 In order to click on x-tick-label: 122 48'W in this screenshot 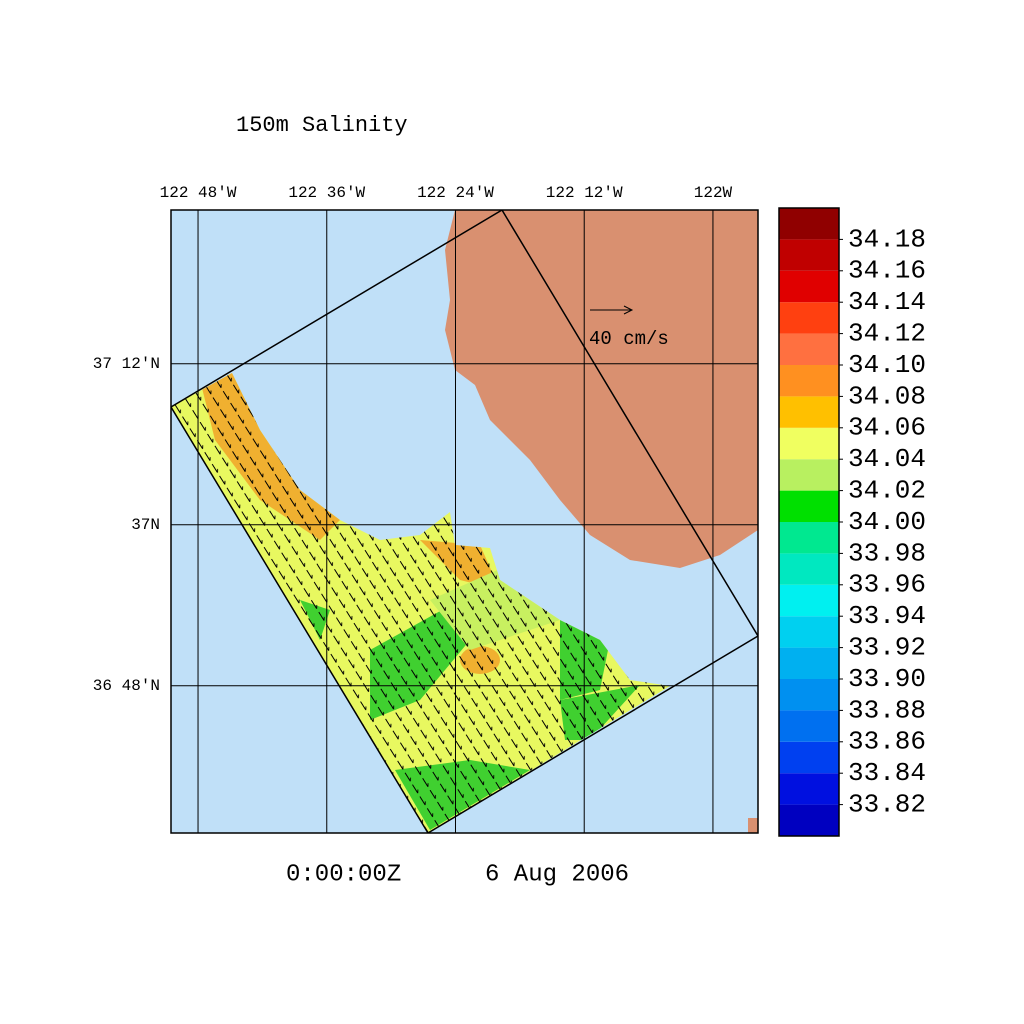, I will do `click(198, 193)`.